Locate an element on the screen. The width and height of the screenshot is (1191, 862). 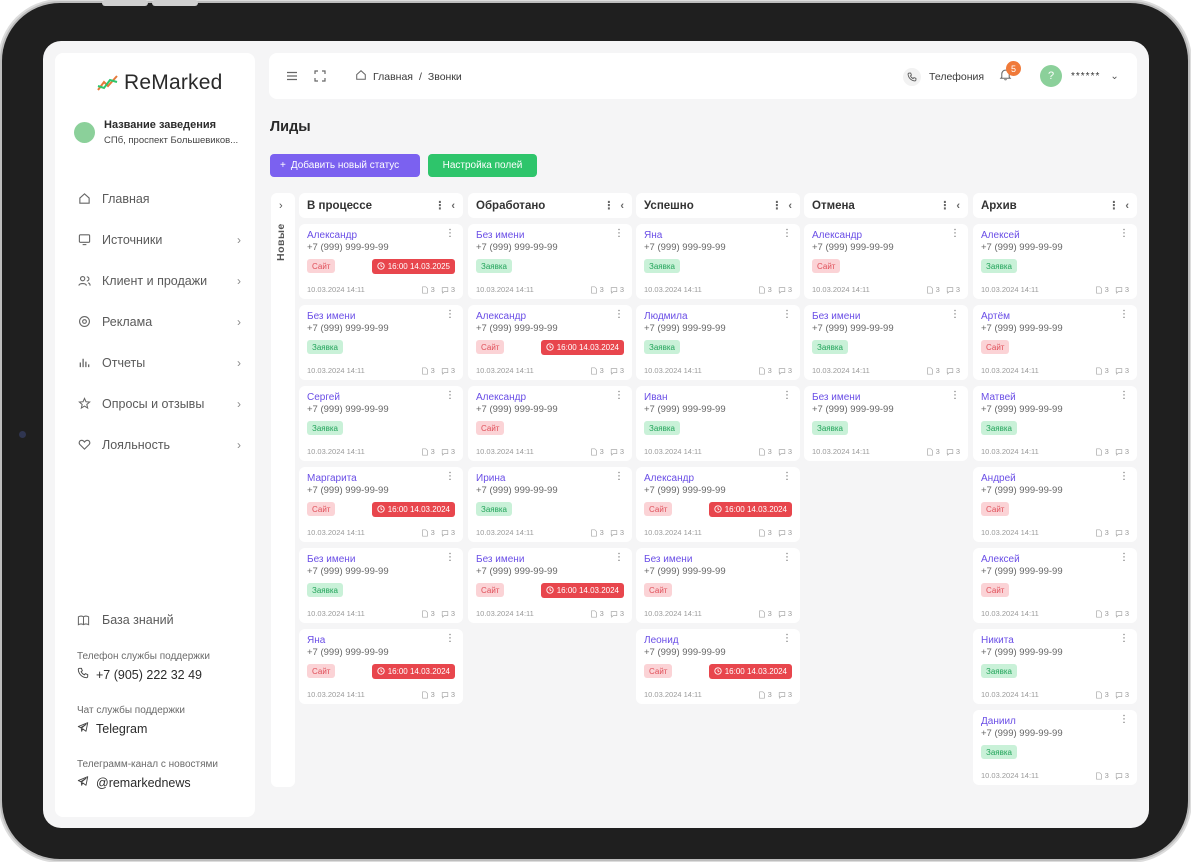
home-icon is located at coordinates (361, 76).